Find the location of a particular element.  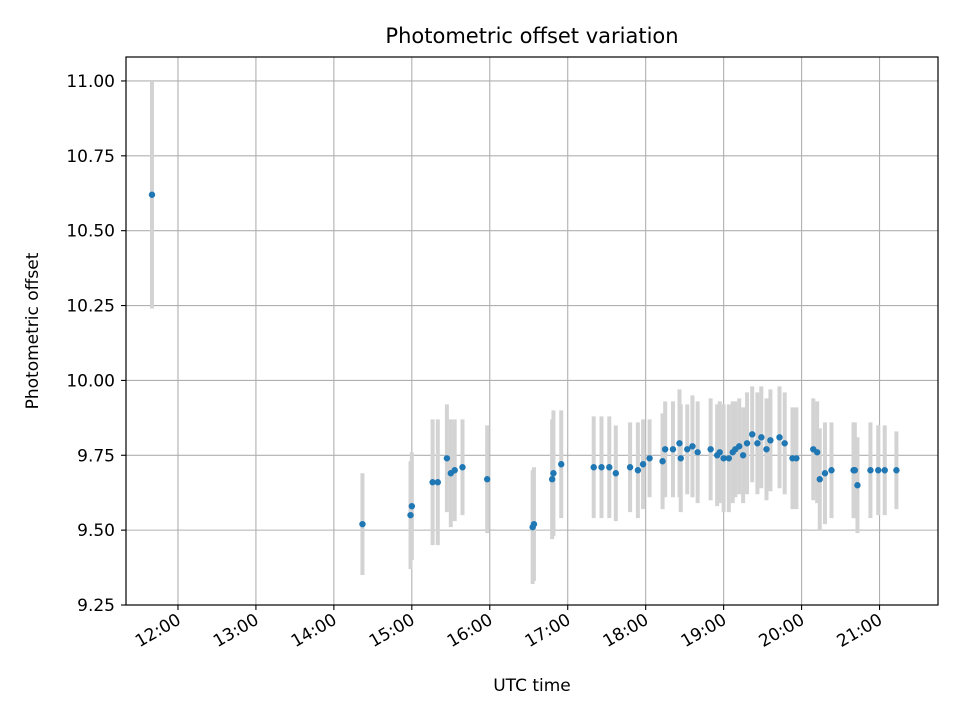

y-tick-label: 10.00 is located at coordinates (90, 381).